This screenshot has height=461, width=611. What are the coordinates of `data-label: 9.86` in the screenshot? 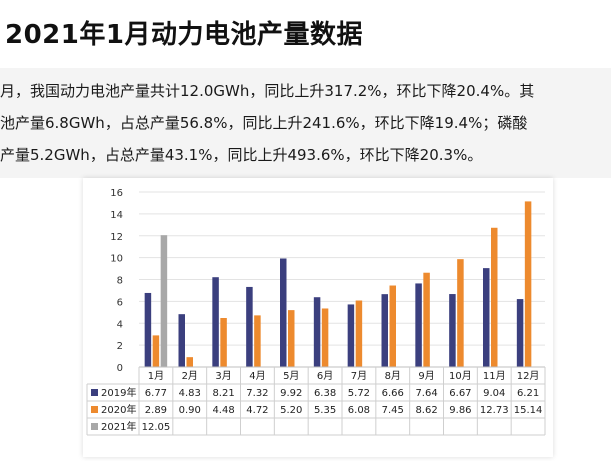 It's located at (460, 410).